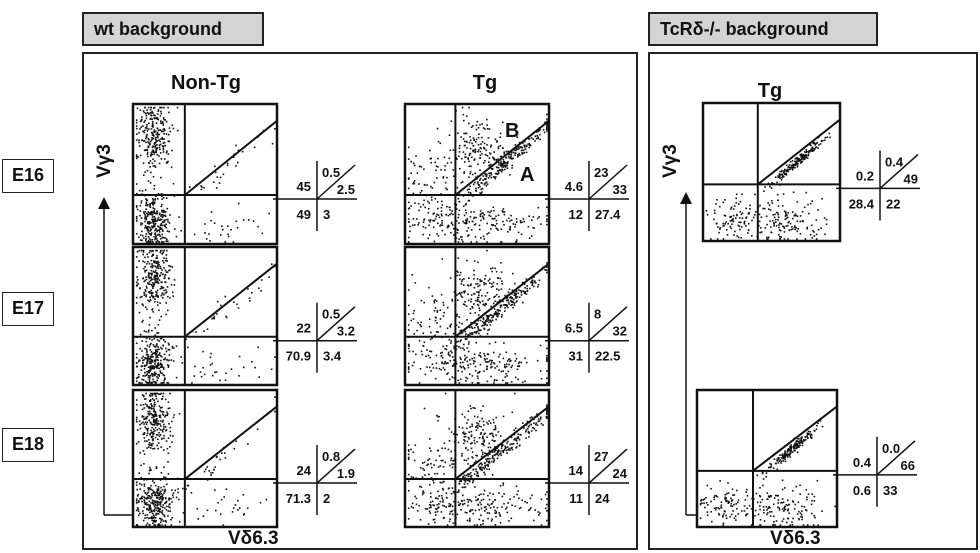 The image size is (980, 553). Describe the element at coordinates (346, 473) in the screenshot. I see `quadrant-upper-right-below: 1.9` at that location.